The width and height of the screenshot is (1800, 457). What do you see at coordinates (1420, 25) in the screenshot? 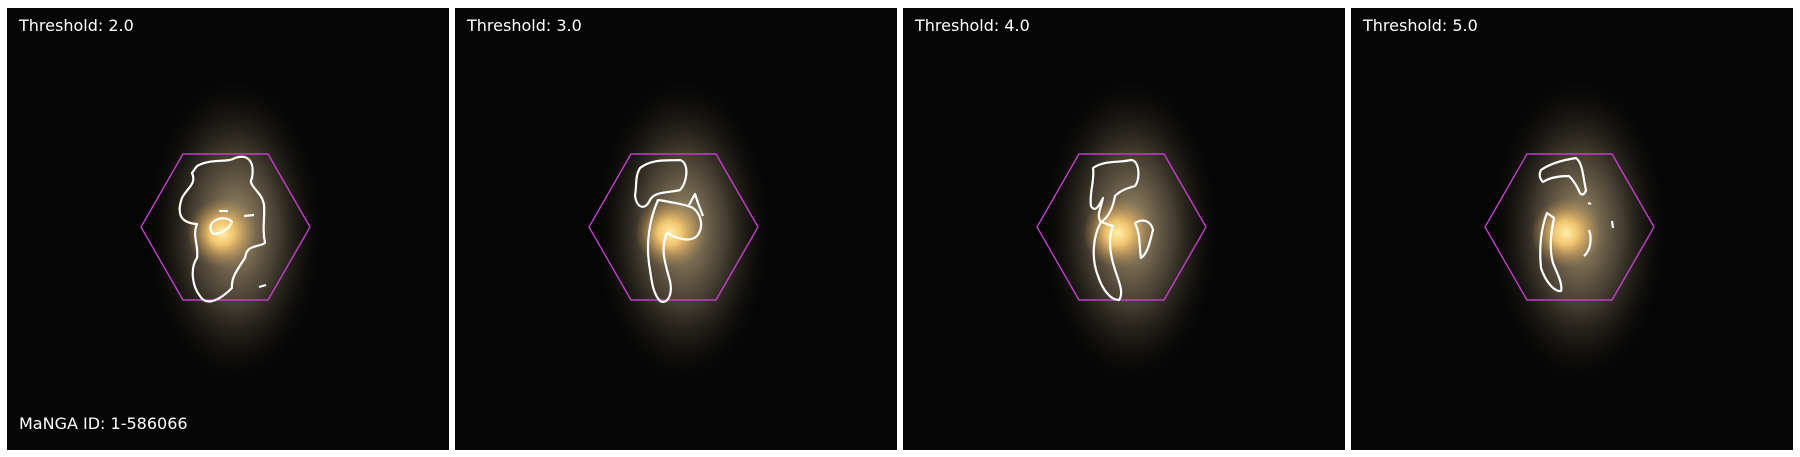
I see `threshold-label: Threshold: 5.0` at bounding box center [1420, 25].